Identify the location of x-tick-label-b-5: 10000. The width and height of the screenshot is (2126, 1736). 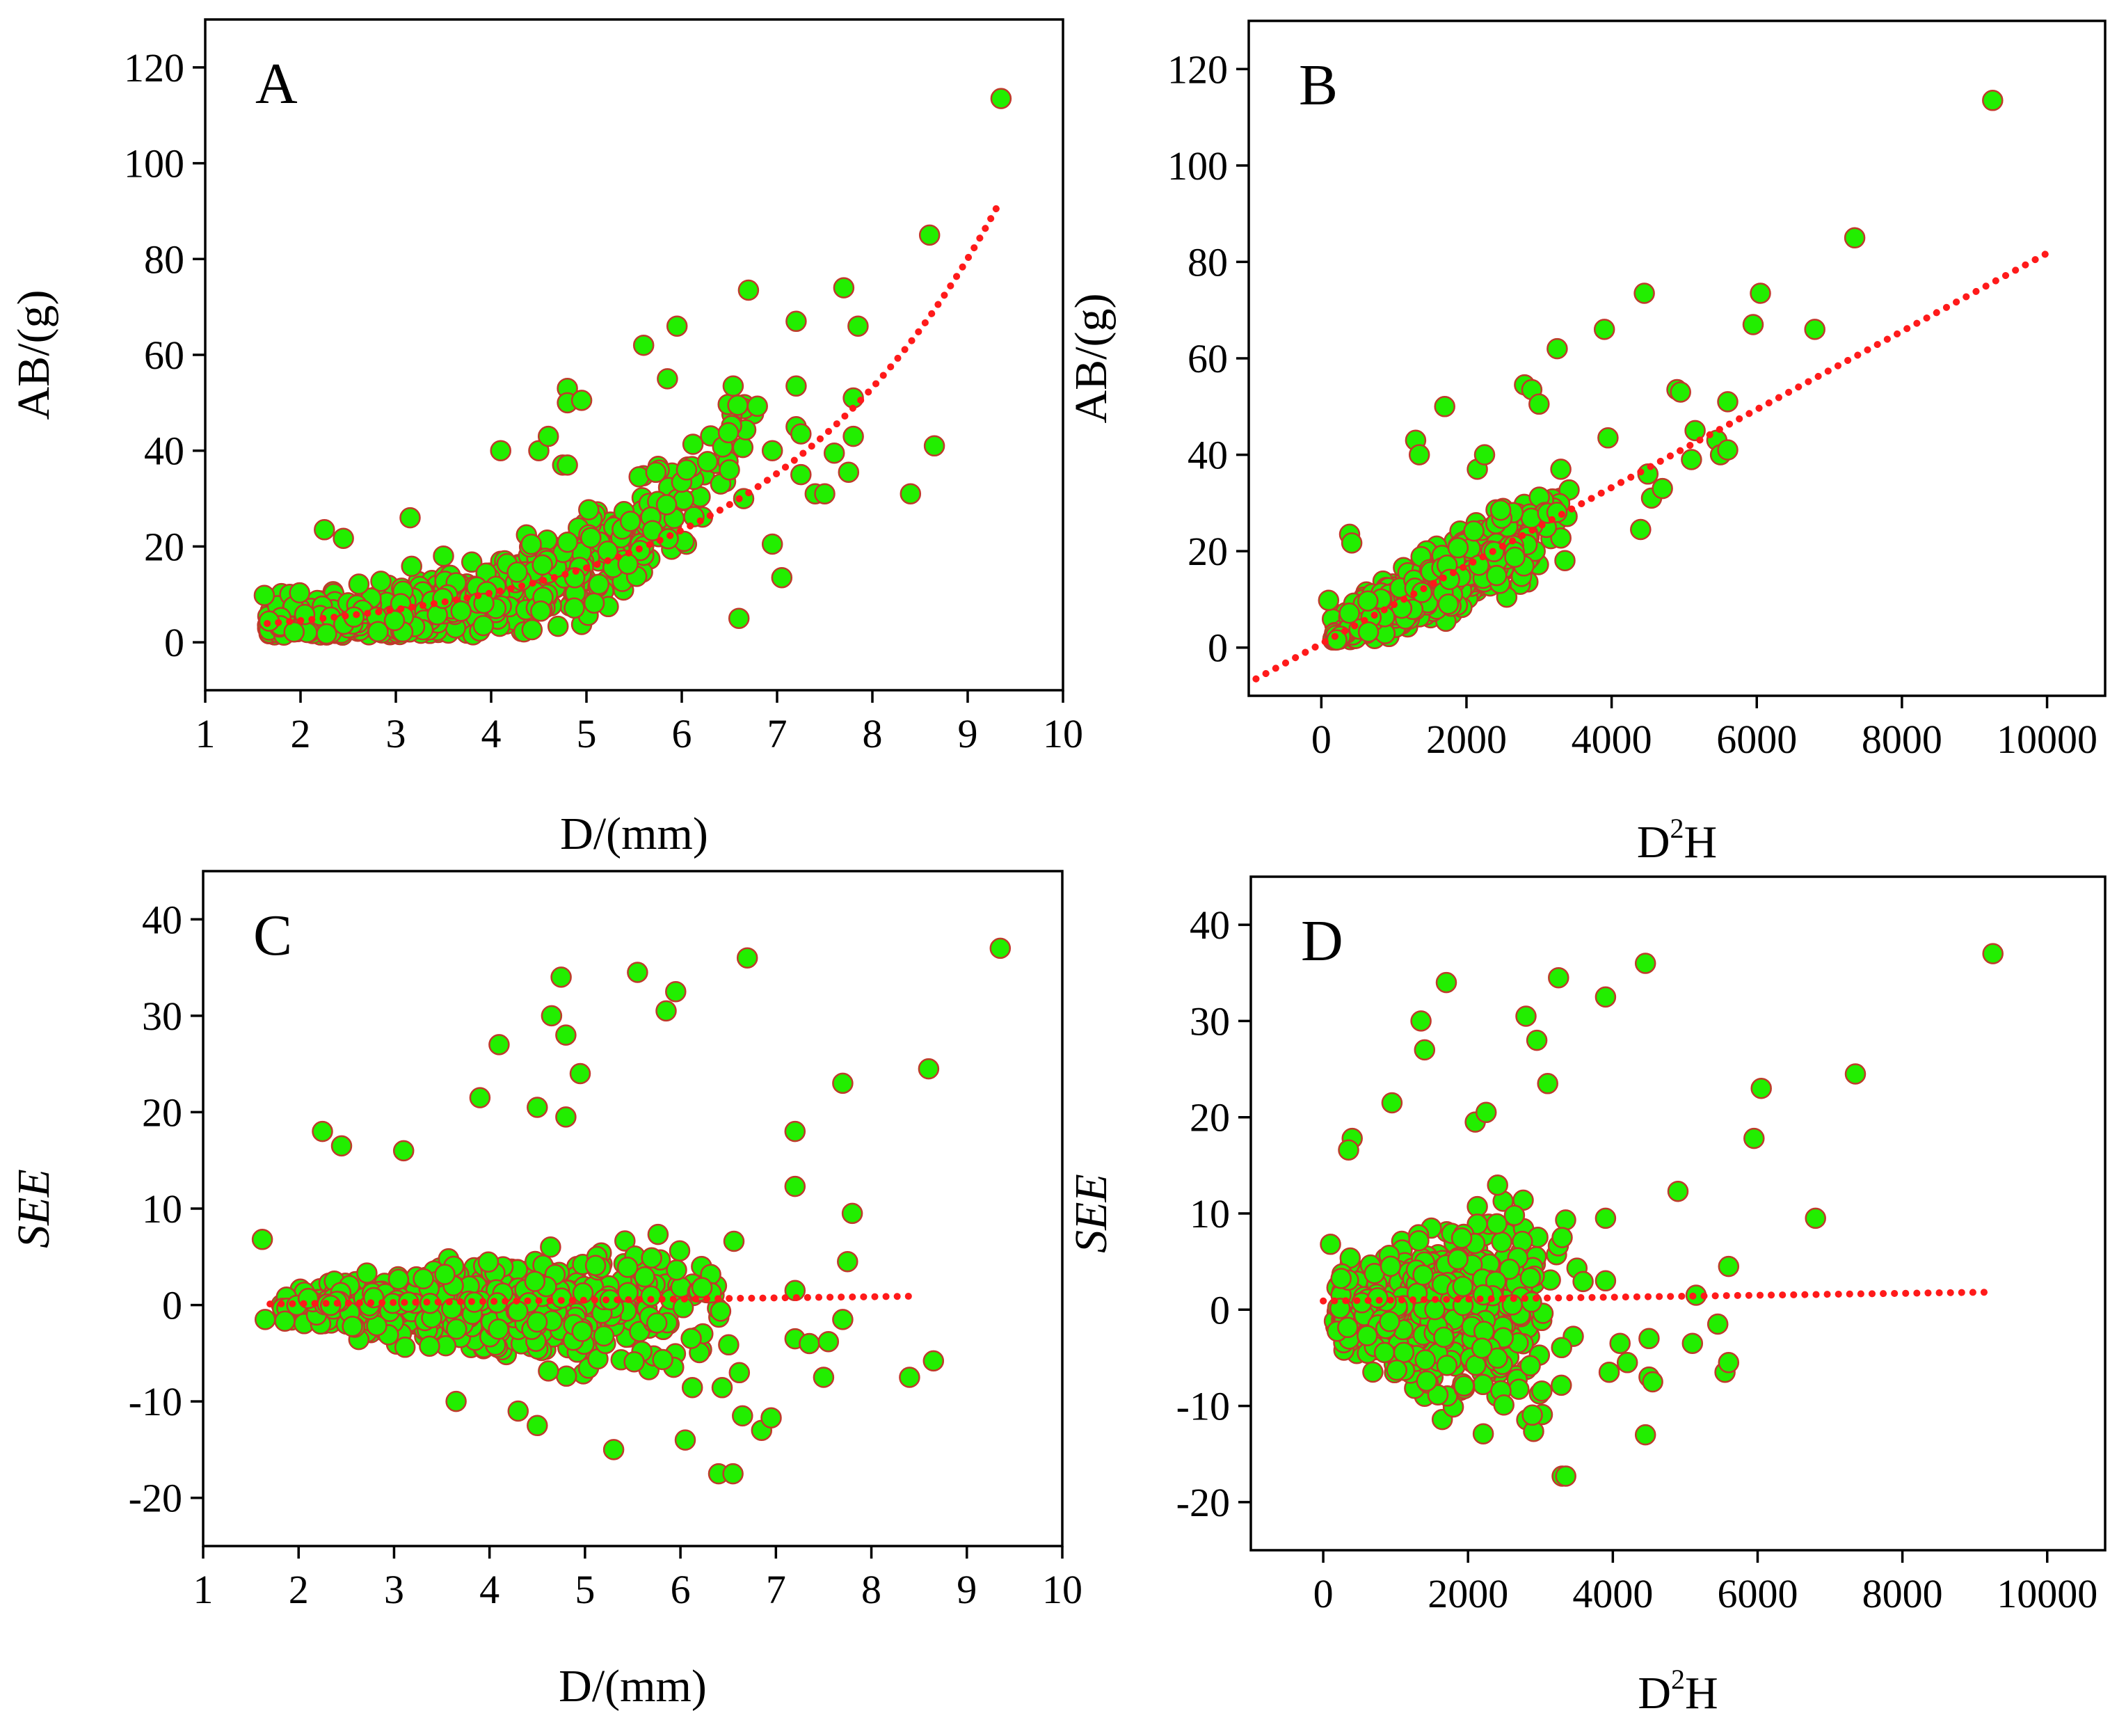
(2047, 740).